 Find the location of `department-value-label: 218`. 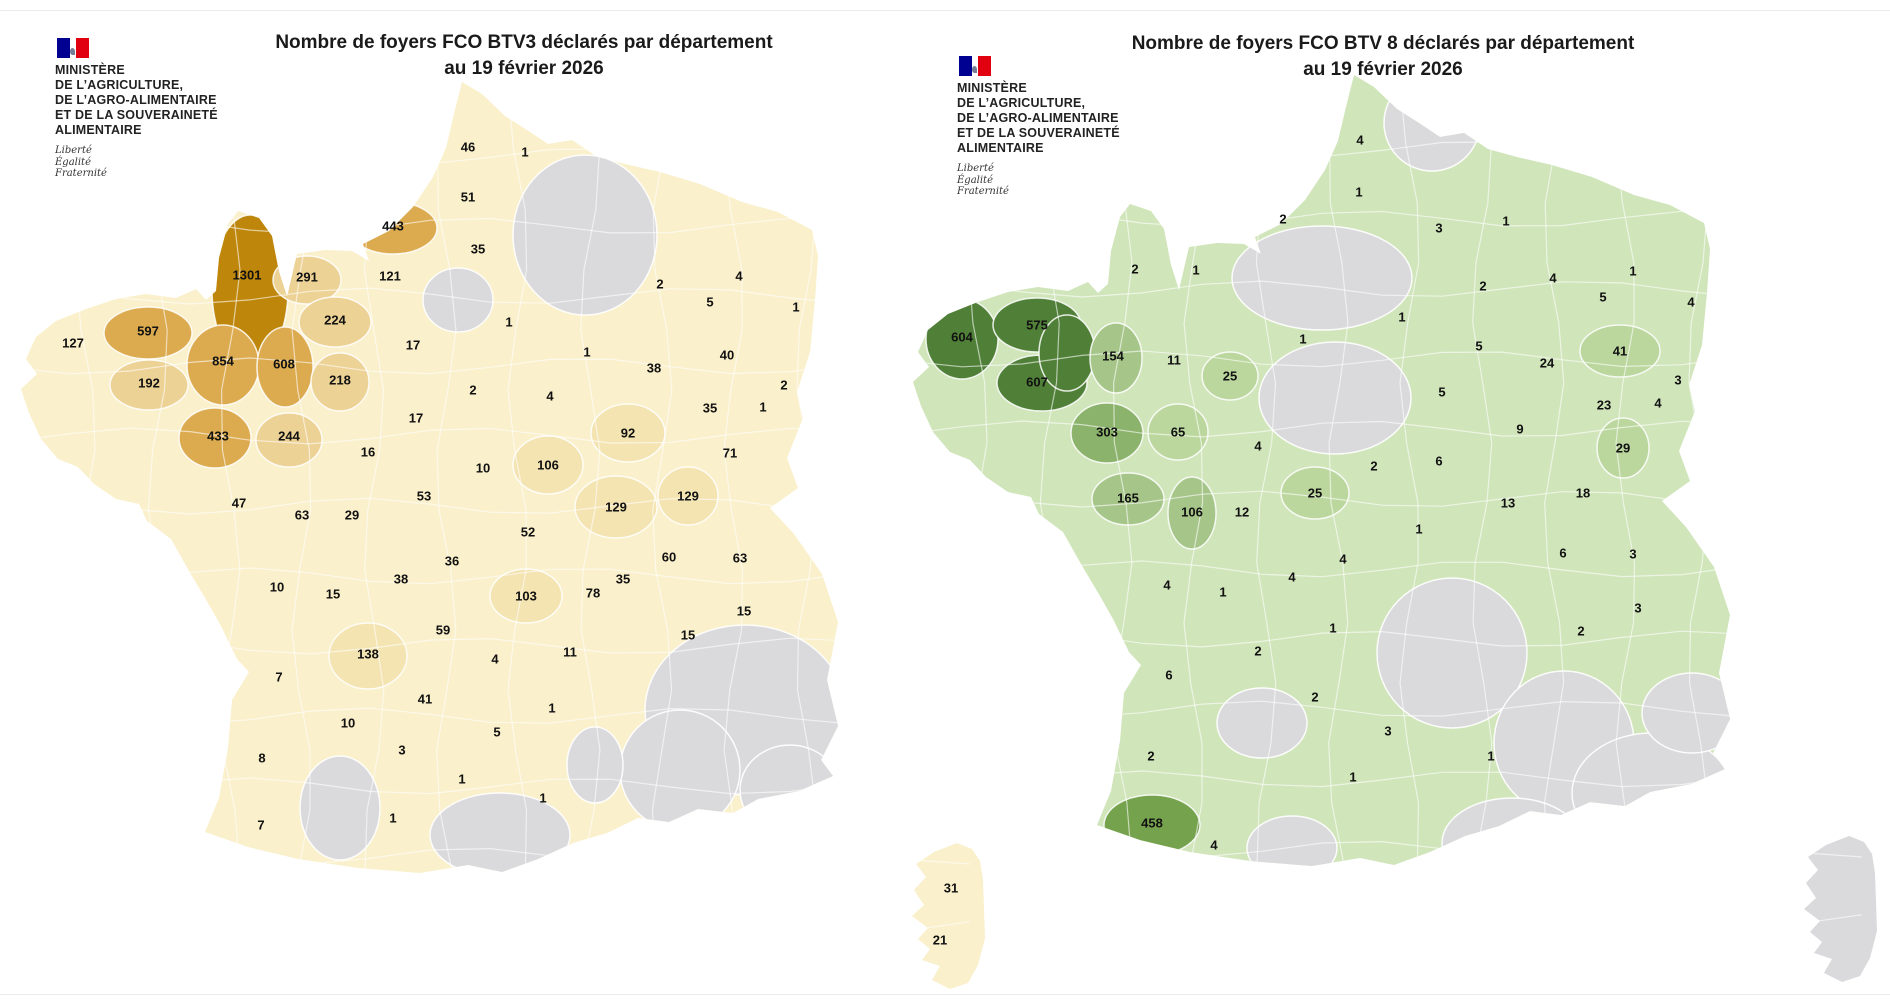

department-value-label: 218 is located at coordinates (340, 380).